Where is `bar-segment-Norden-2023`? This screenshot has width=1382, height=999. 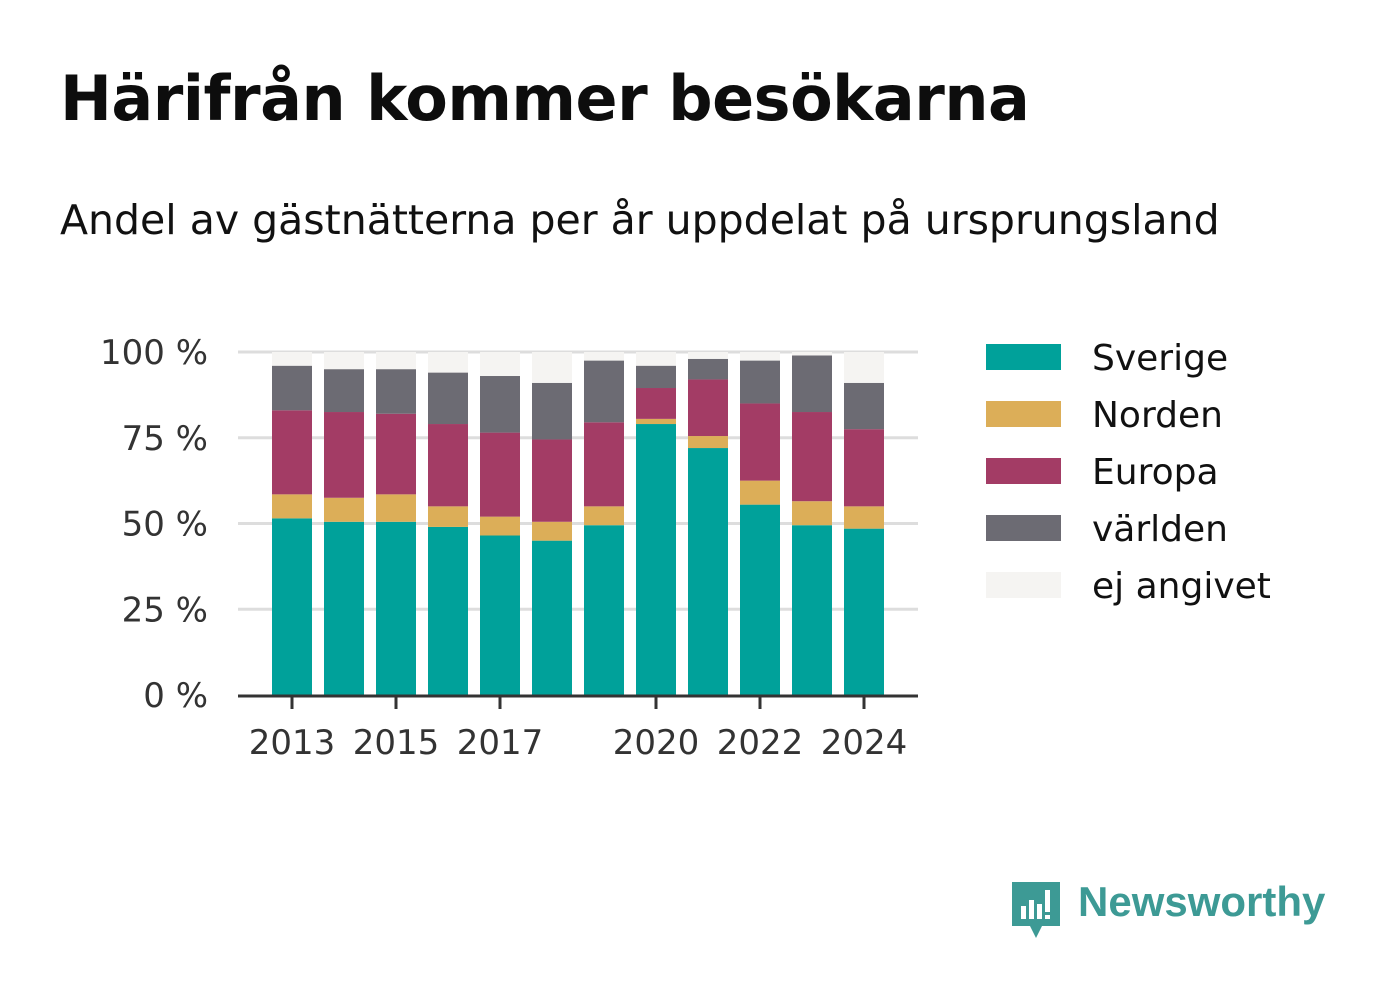
bar-segment-Norden-2023 is located at coordinates (812, 513).